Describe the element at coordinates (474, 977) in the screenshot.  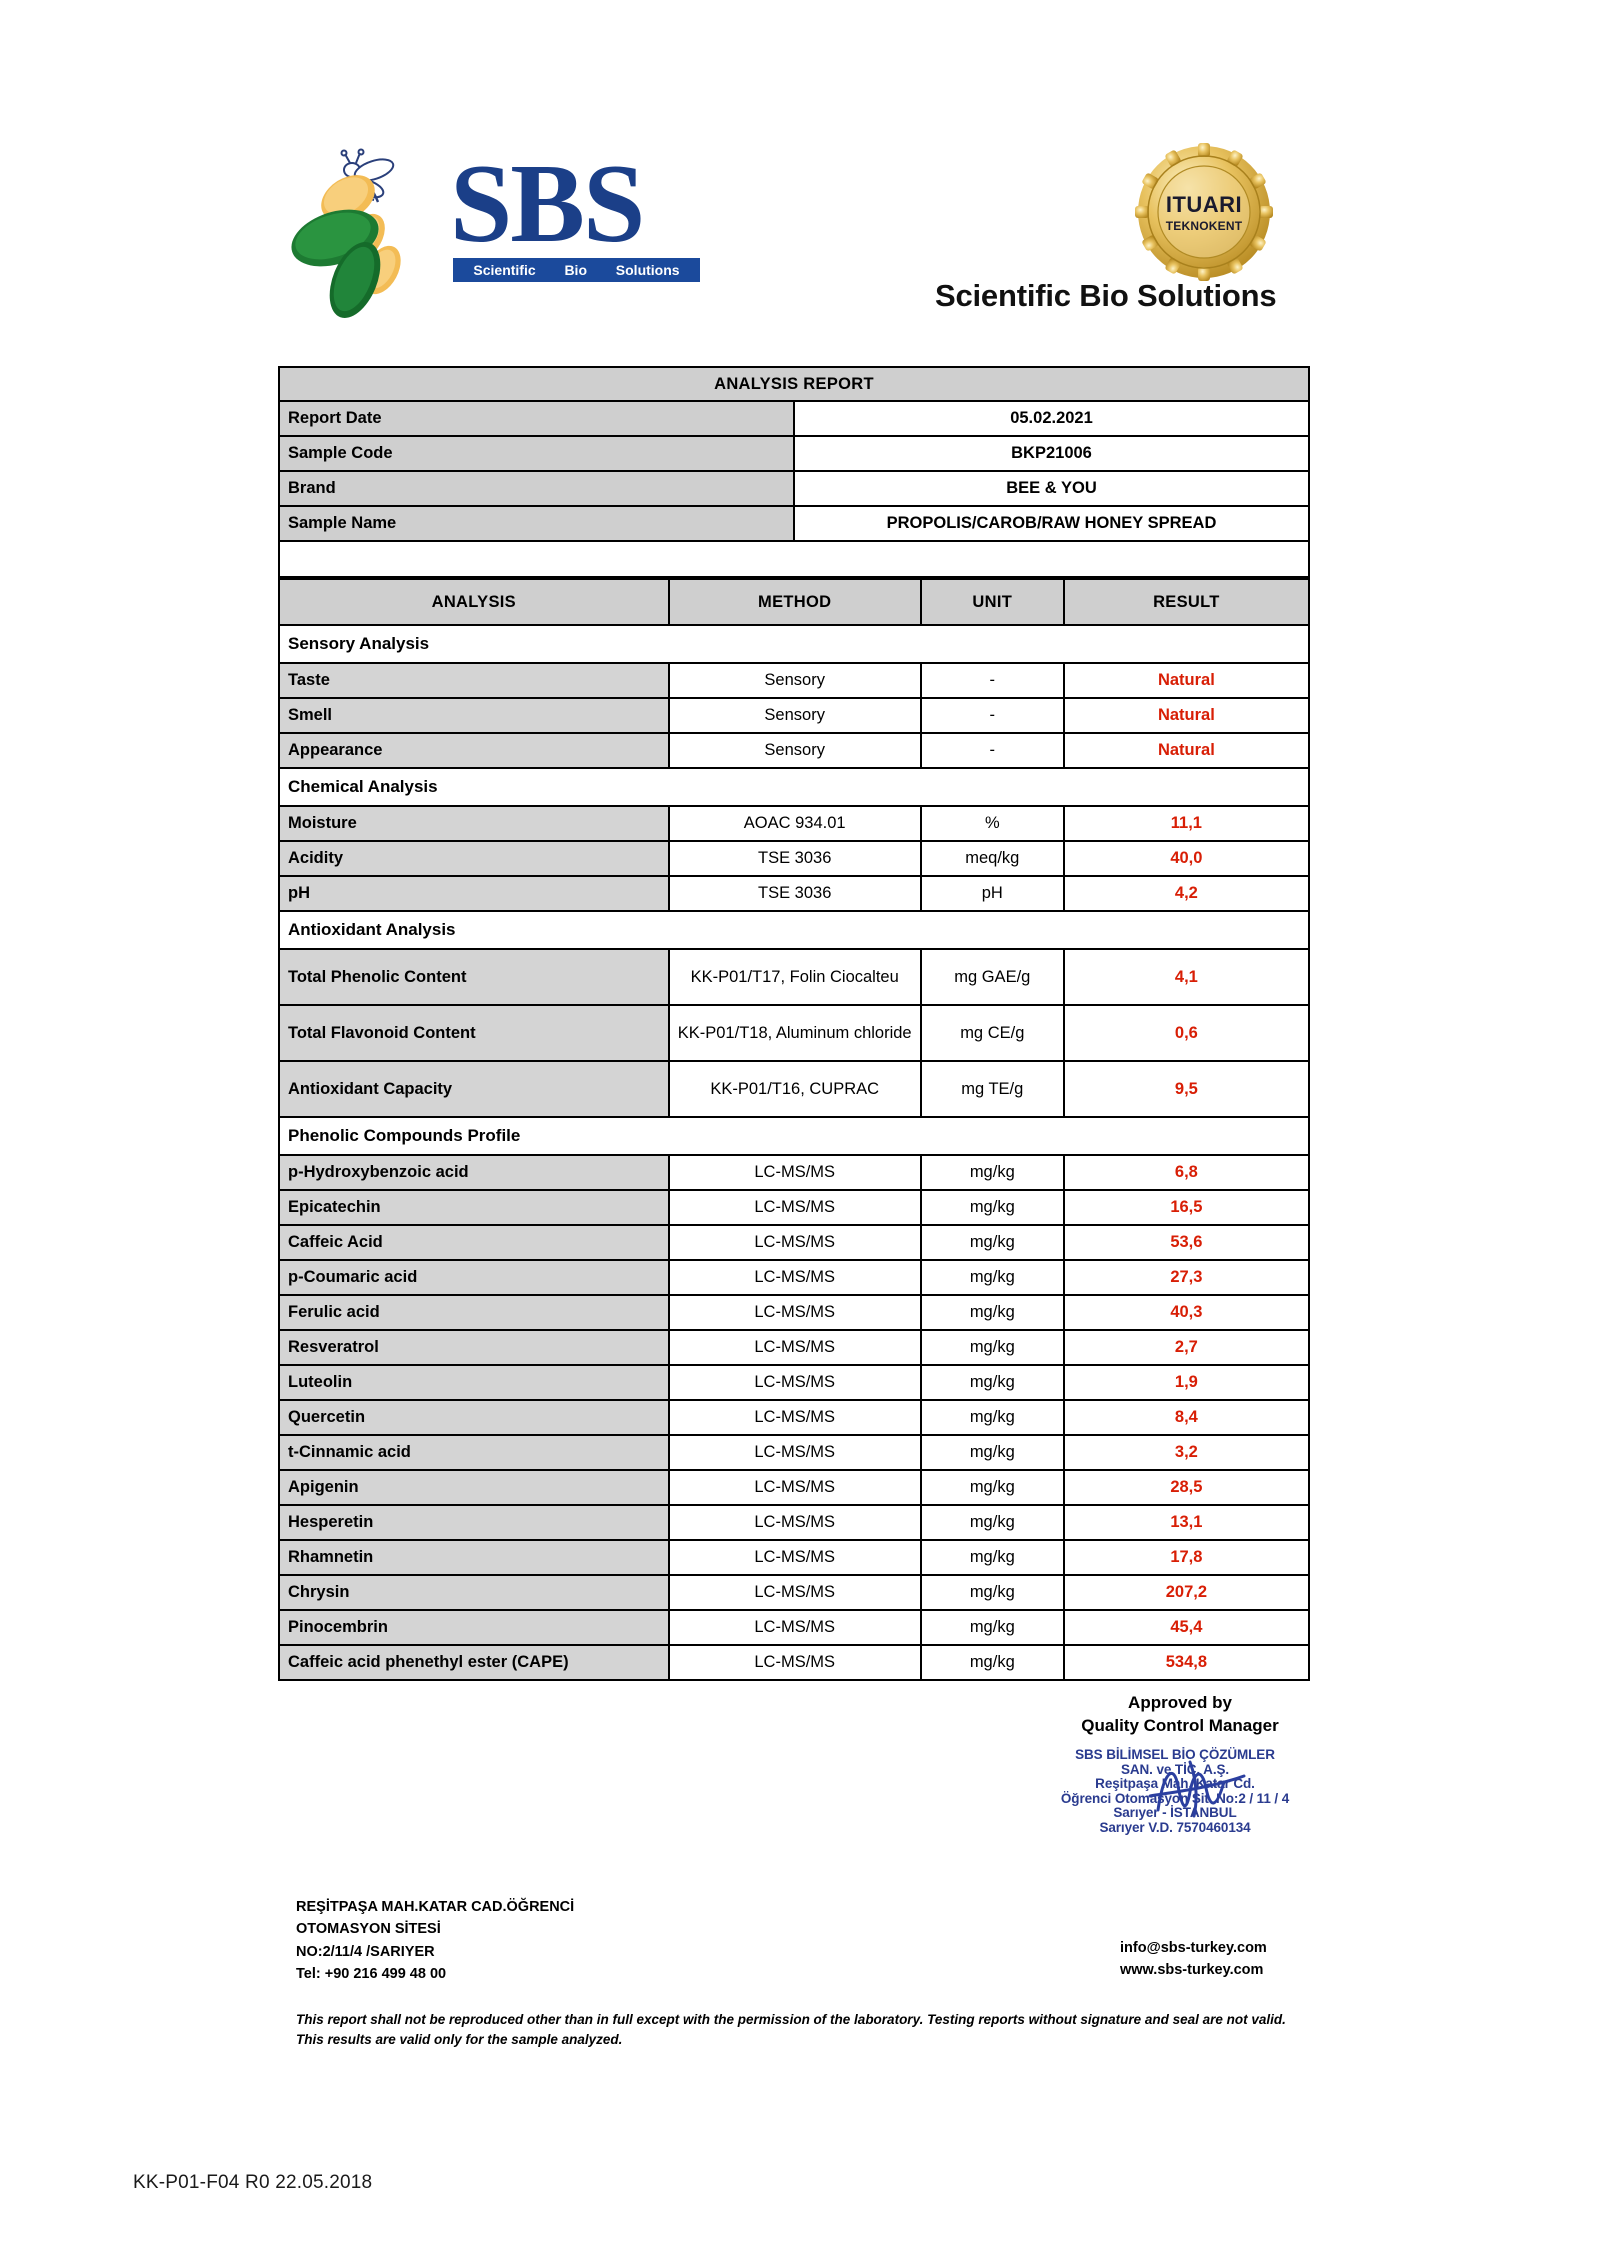
I see `analysis-name-cell: Total Phenolic Content` at that location.